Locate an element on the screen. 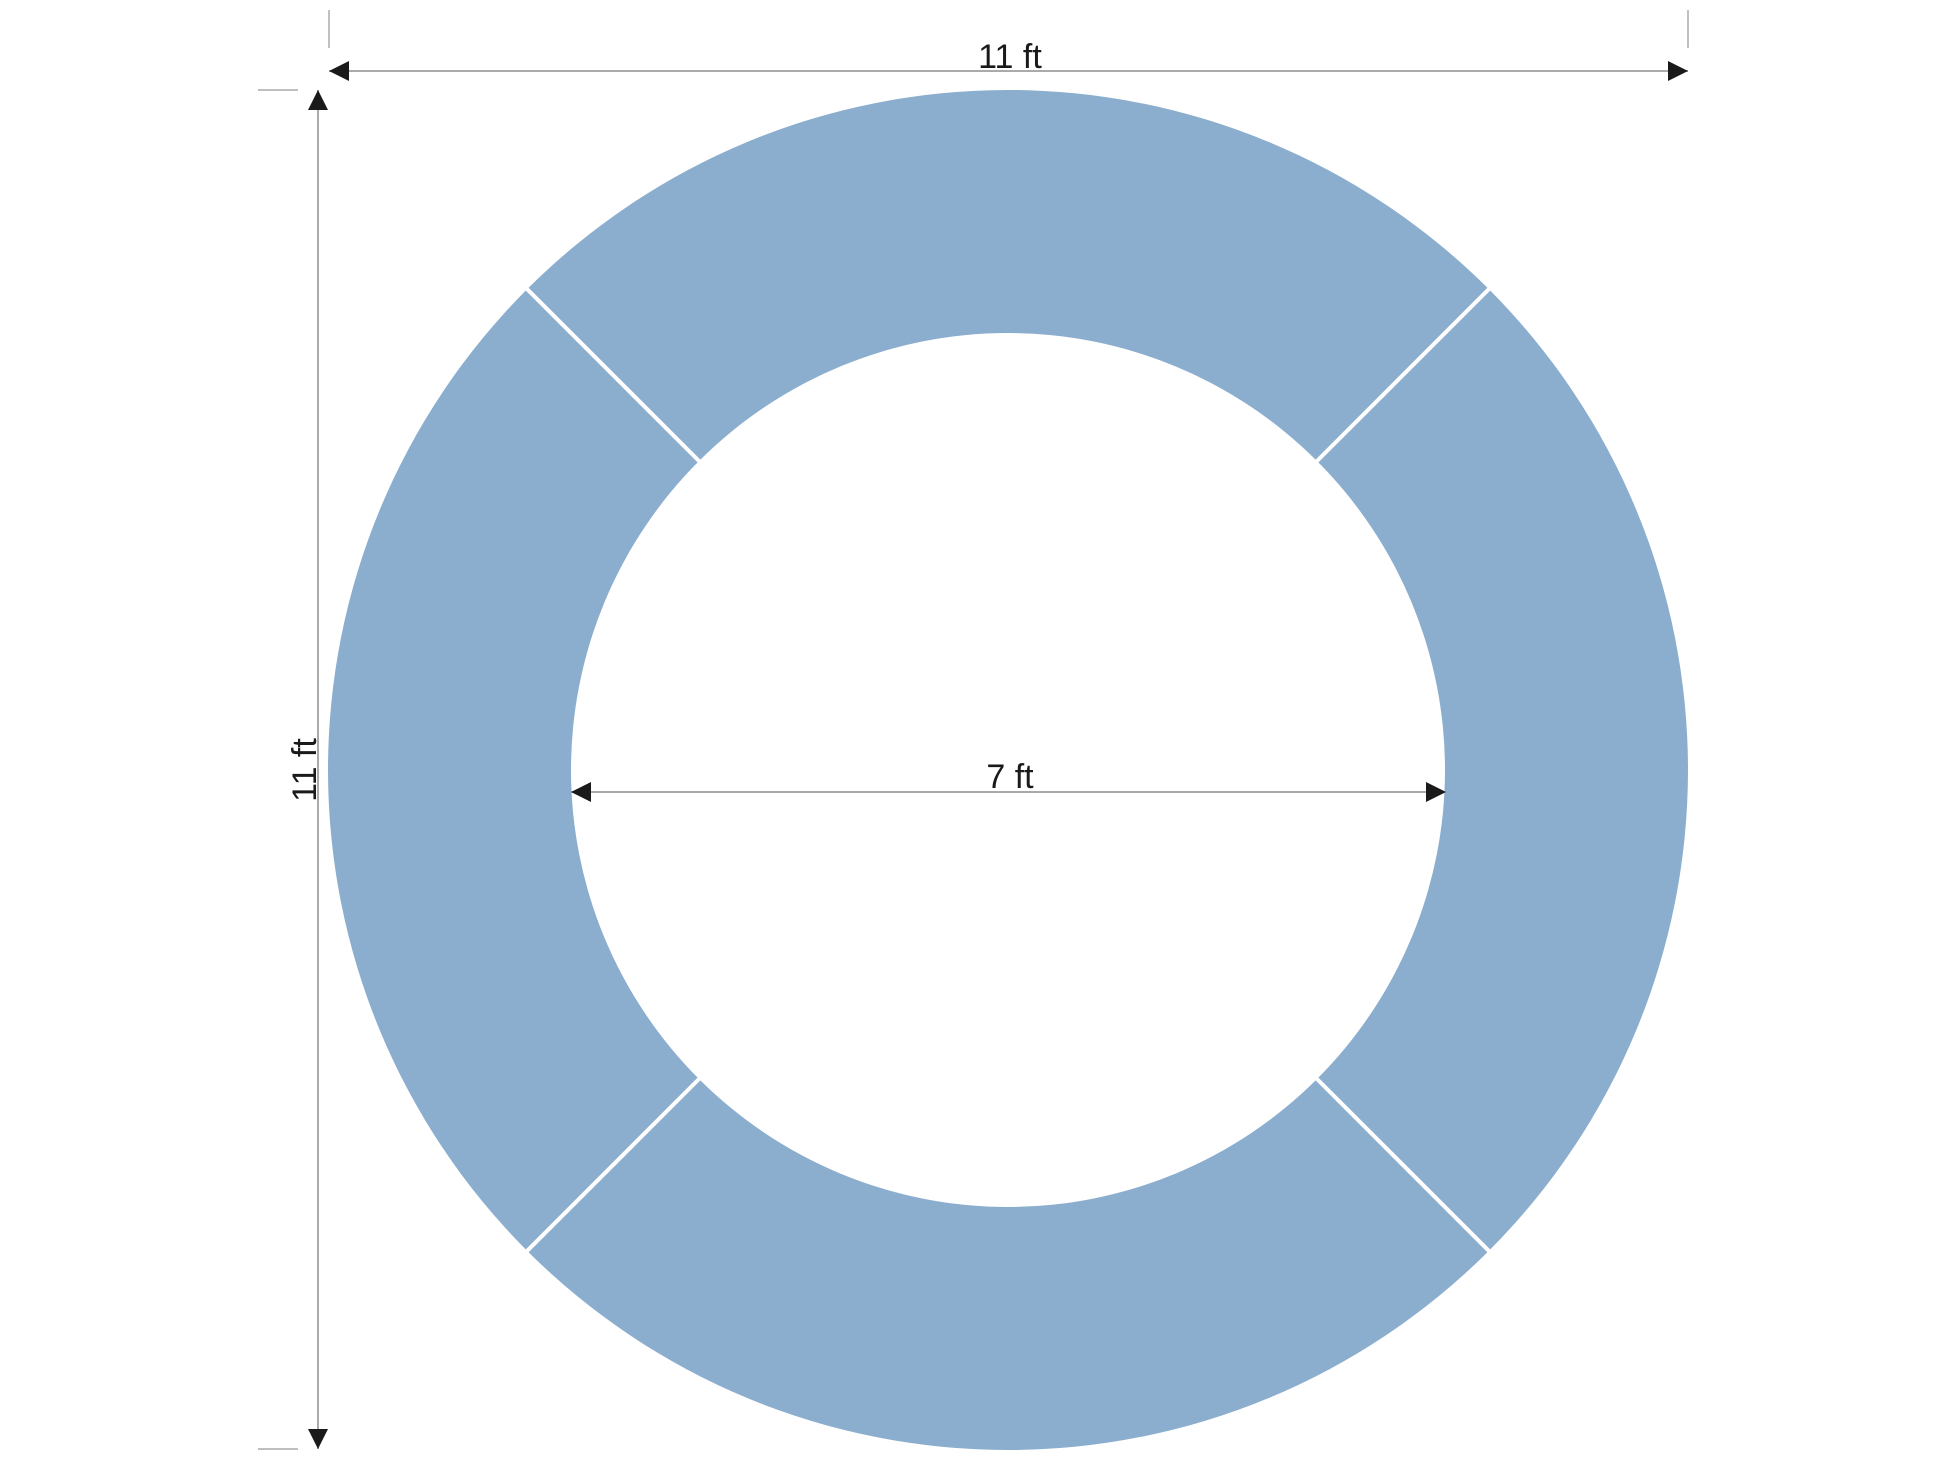 The height and width of the screenshot is (1460, 1946). height-label: 11 ft is located at coordinates (305, 770).